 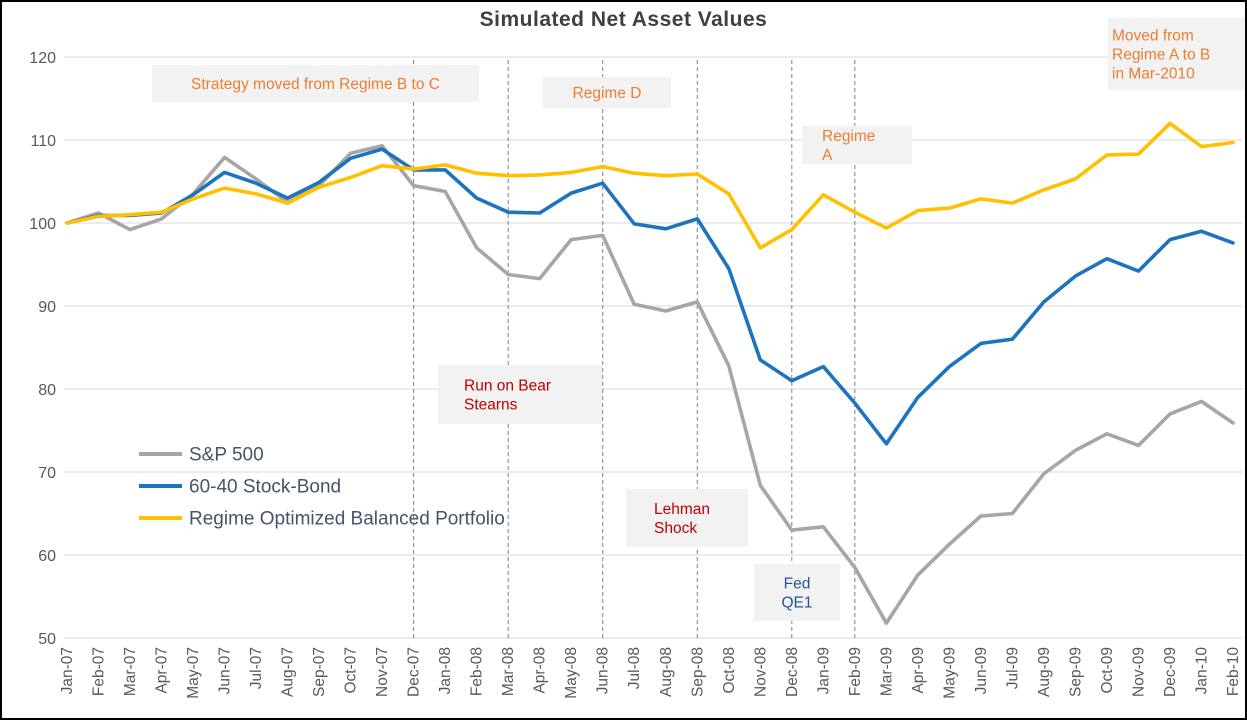 I want to click on annotation-regime-d: Regime D, so click(x=607, y=92).